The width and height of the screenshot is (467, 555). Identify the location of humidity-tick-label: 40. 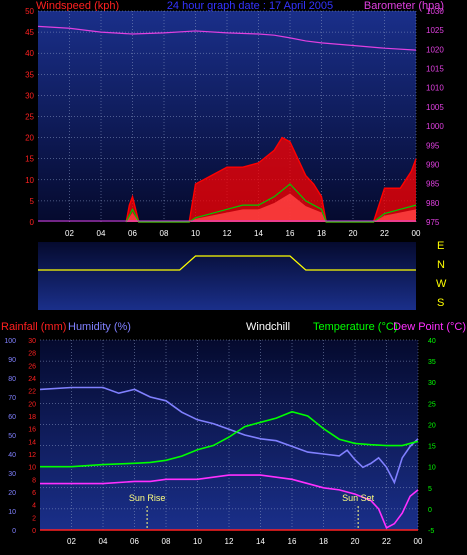
(12, 455).